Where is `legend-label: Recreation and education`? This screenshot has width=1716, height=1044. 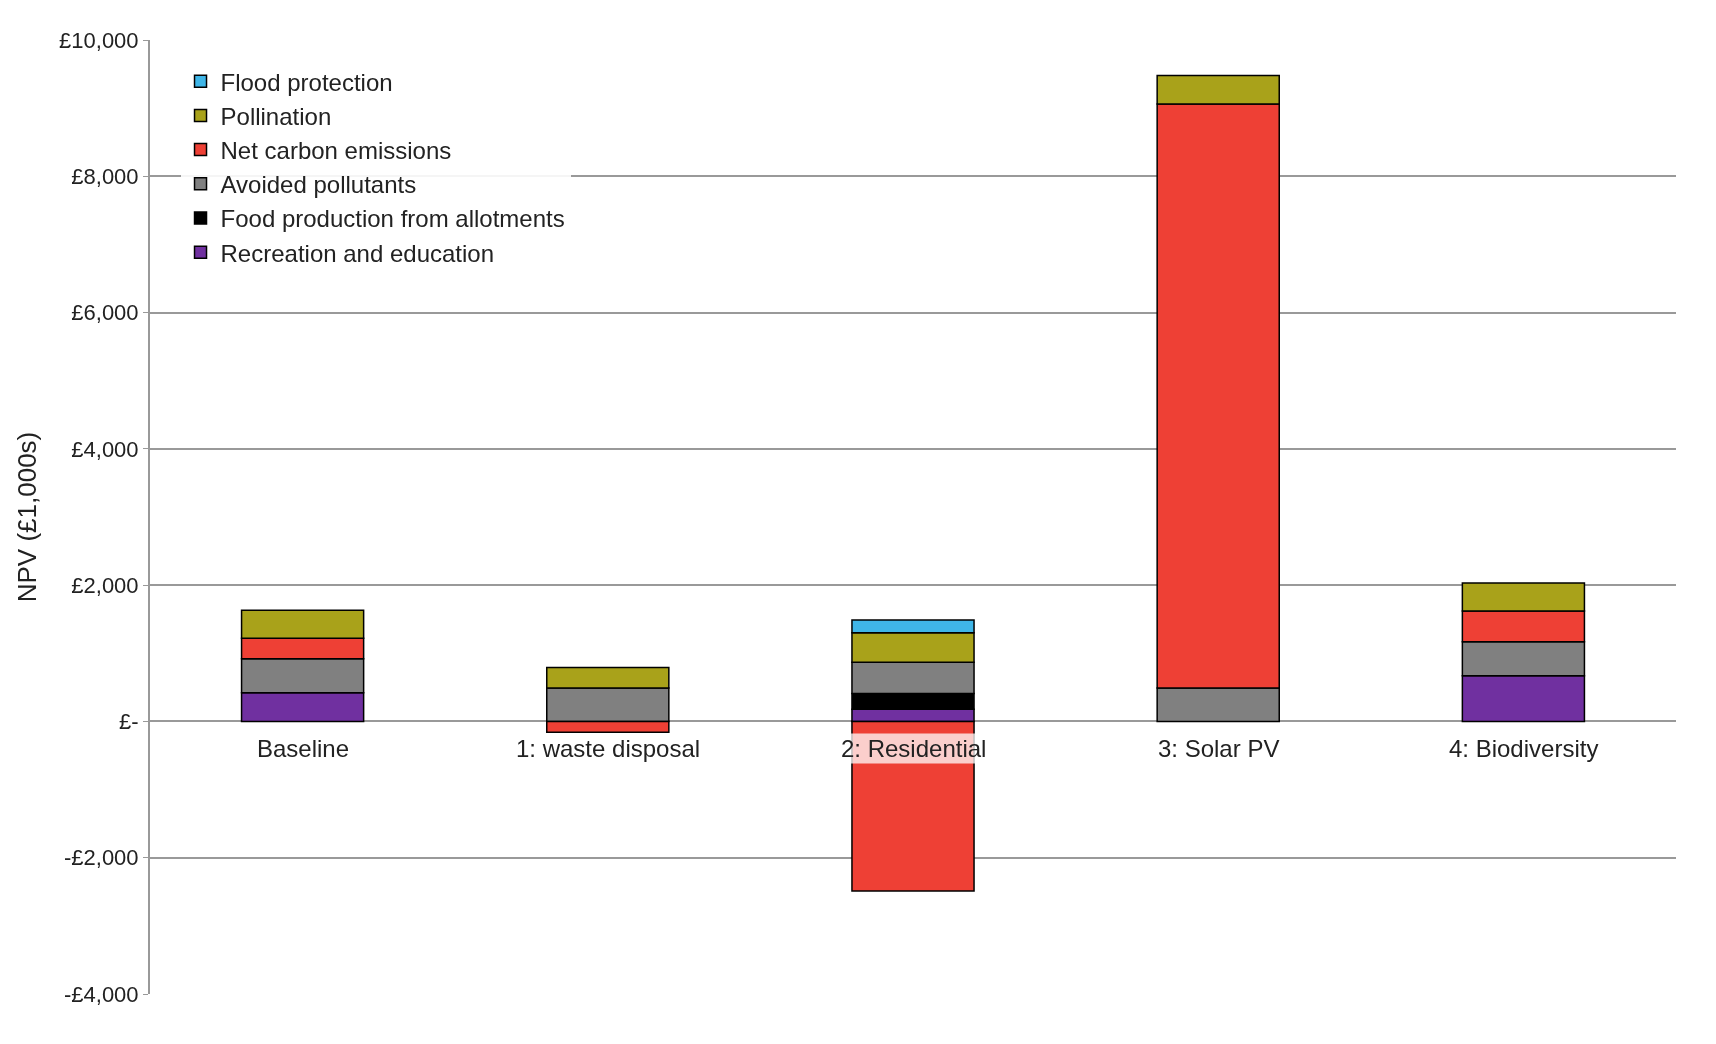
legend-label: Recreation and education is located at coordinates (357, 253).